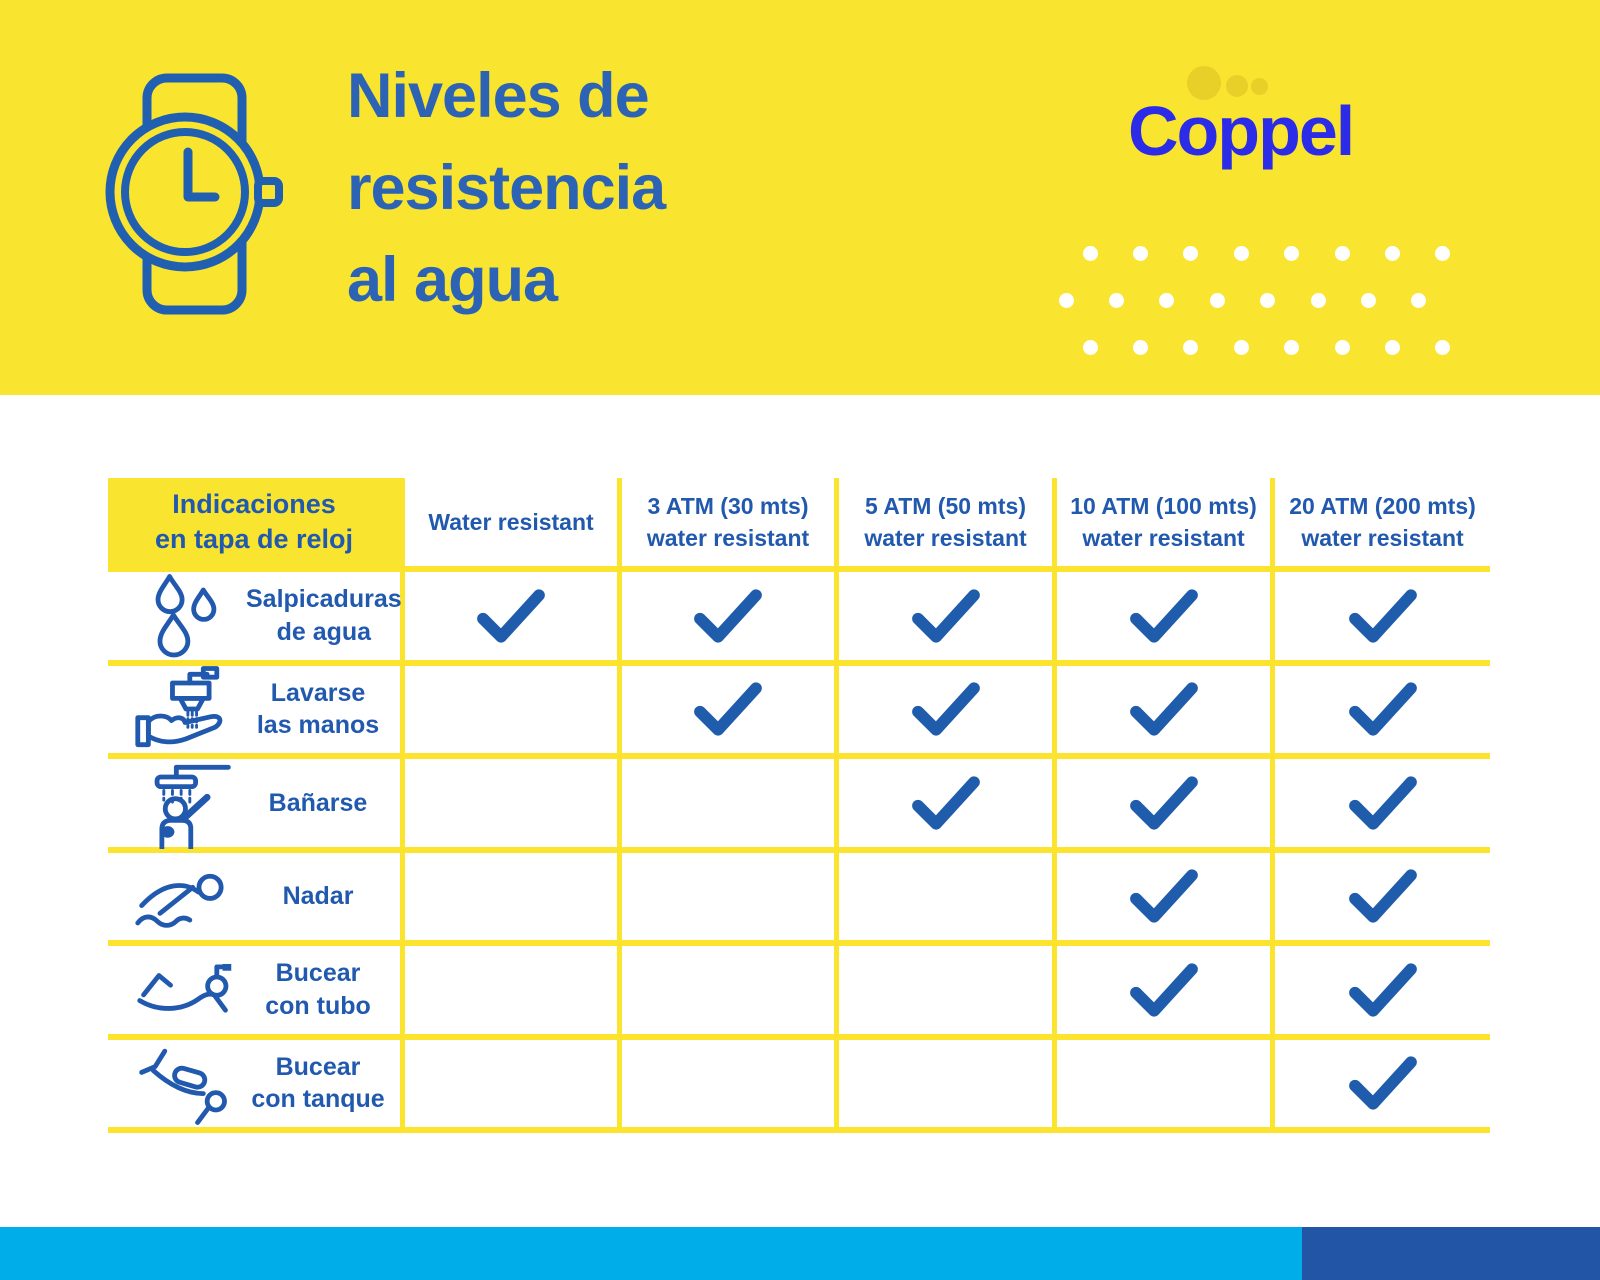 The width and height of the screenshot is (1600, 1280). Describe the element at coordinates (318, 709) in the screenshot. I see `activity-label: Lavarse las manos` at that location.